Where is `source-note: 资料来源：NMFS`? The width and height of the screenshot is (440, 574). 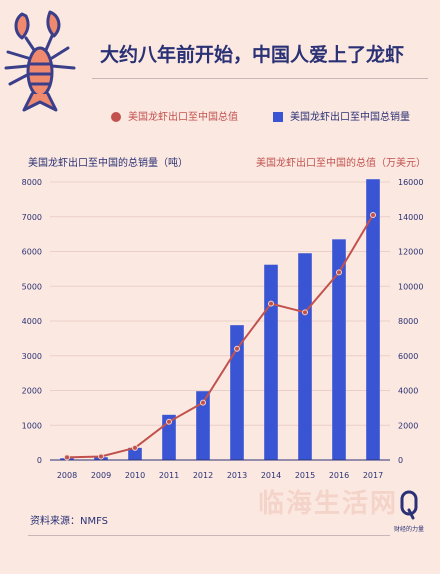
source-note: 资料来源：NMFS is located at coordinates (69, 521).